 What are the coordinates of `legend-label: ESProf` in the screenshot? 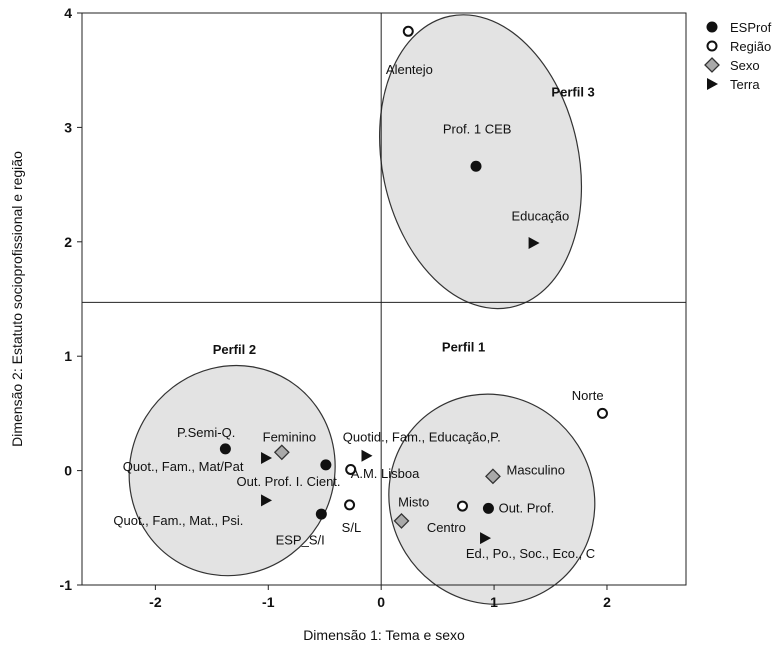 It's located at (751, 27).